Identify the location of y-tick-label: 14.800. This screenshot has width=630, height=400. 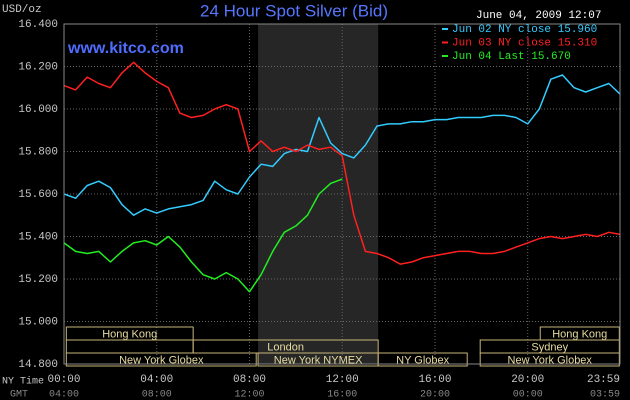
(38, 365).